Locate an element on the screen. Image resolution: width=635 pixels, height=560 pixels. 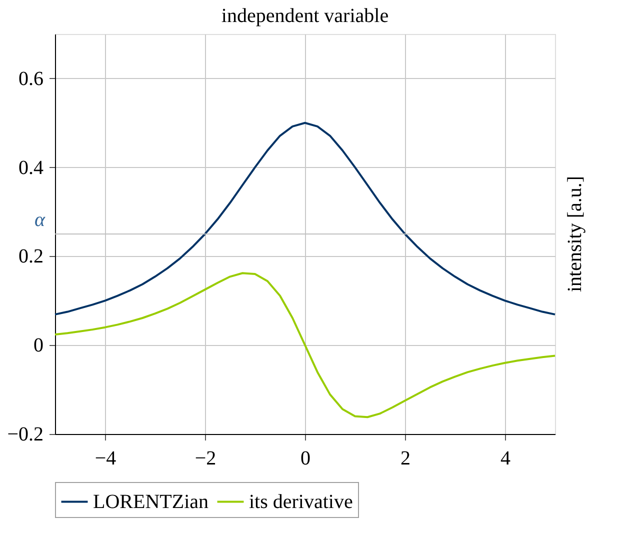
legend-label: its derivative is located at coordinates (301, 501).